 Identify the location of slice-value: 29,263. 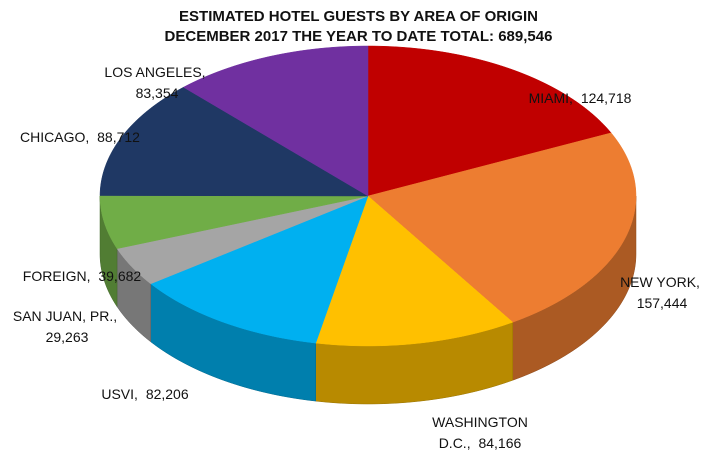
(67, 337).